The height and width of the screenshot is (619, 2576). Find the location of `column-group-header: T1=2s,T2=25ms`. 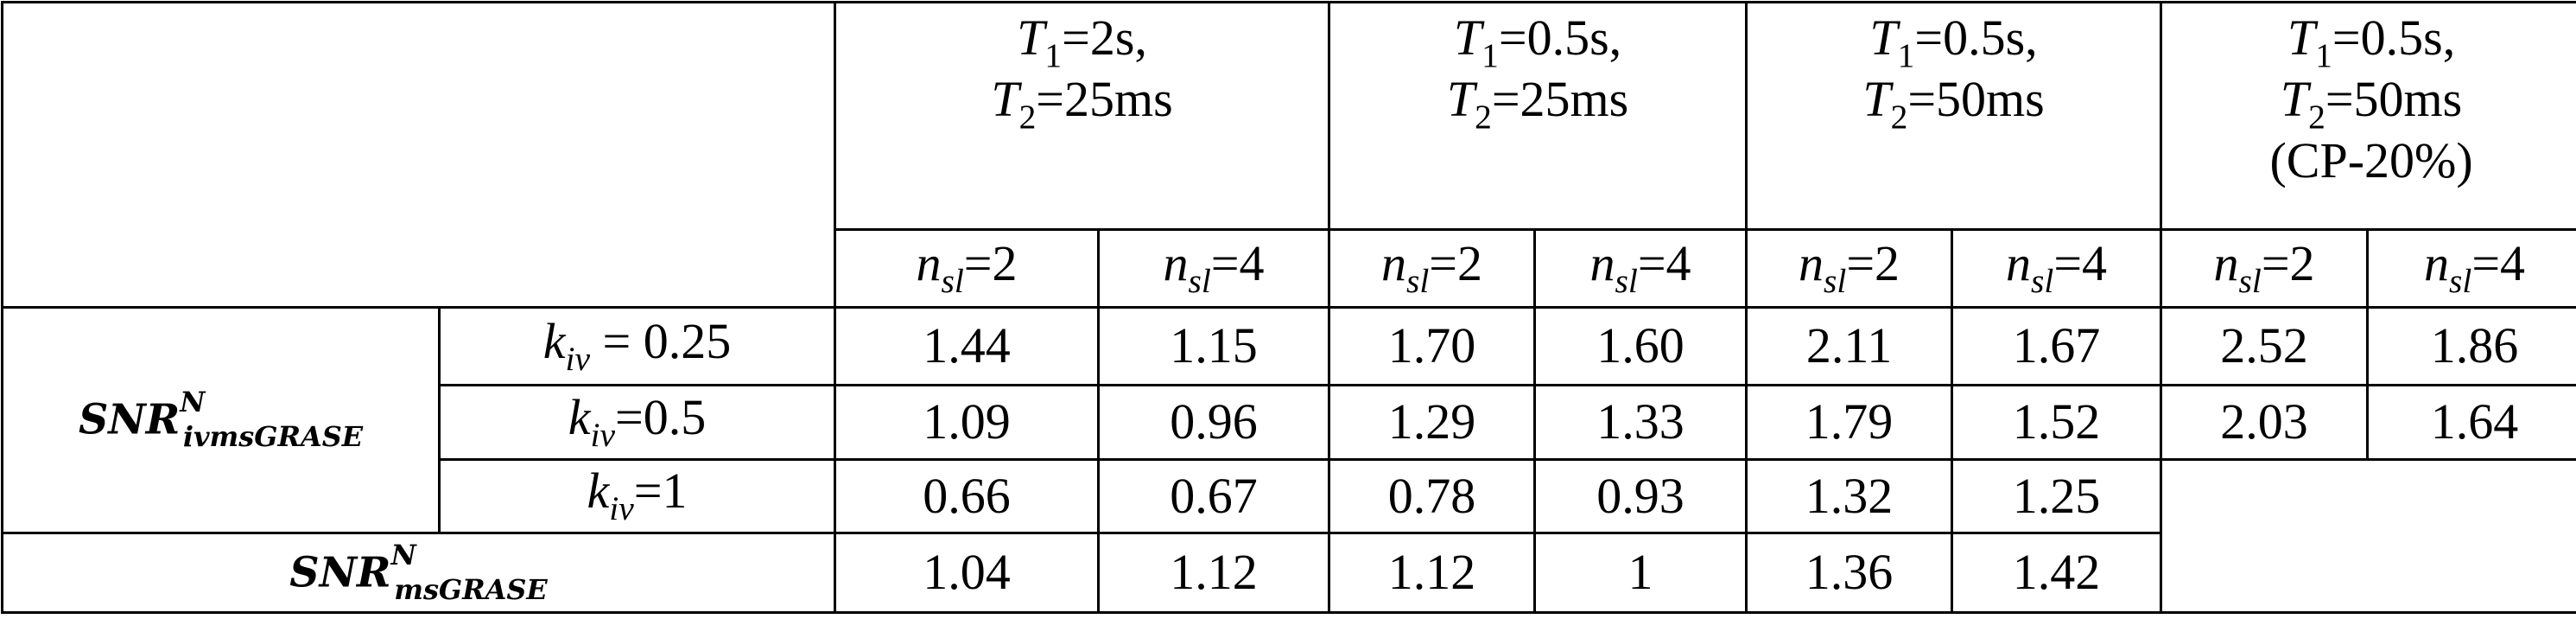

column-group-header: T1=2s,T2=25ms is located at coordinates (1082, 116).